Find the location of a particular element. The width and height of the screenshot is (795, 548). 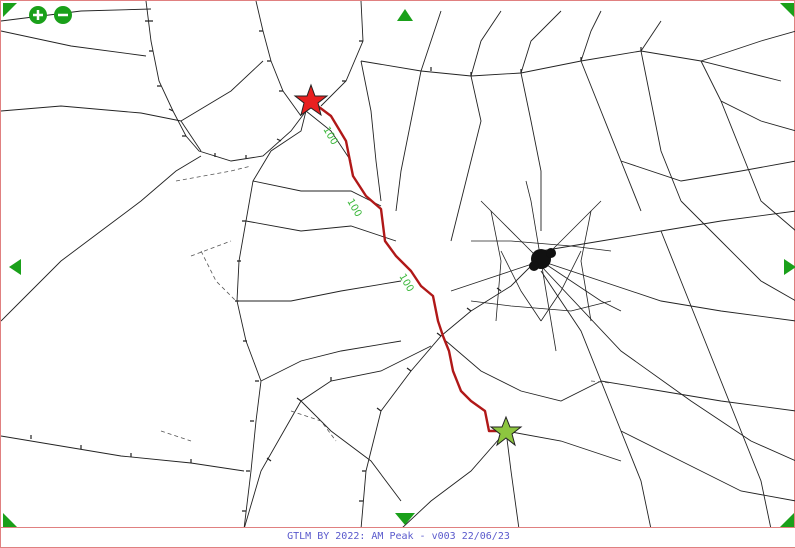

pan-corner-top-right-icon is located at coordinates (787, 10).